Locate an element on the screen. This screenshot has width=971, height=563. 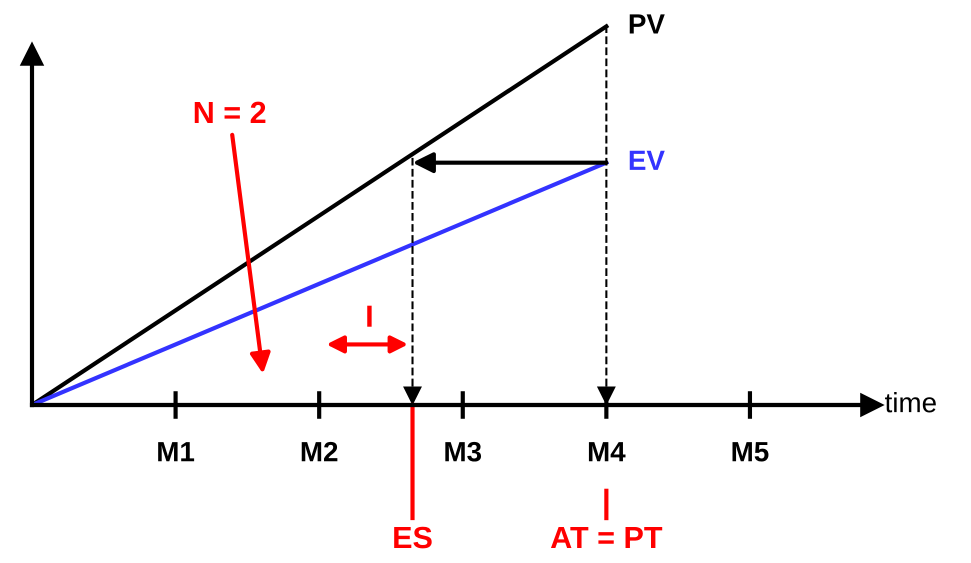
x-tick-label: M2 is located at coordinates (320, 452).